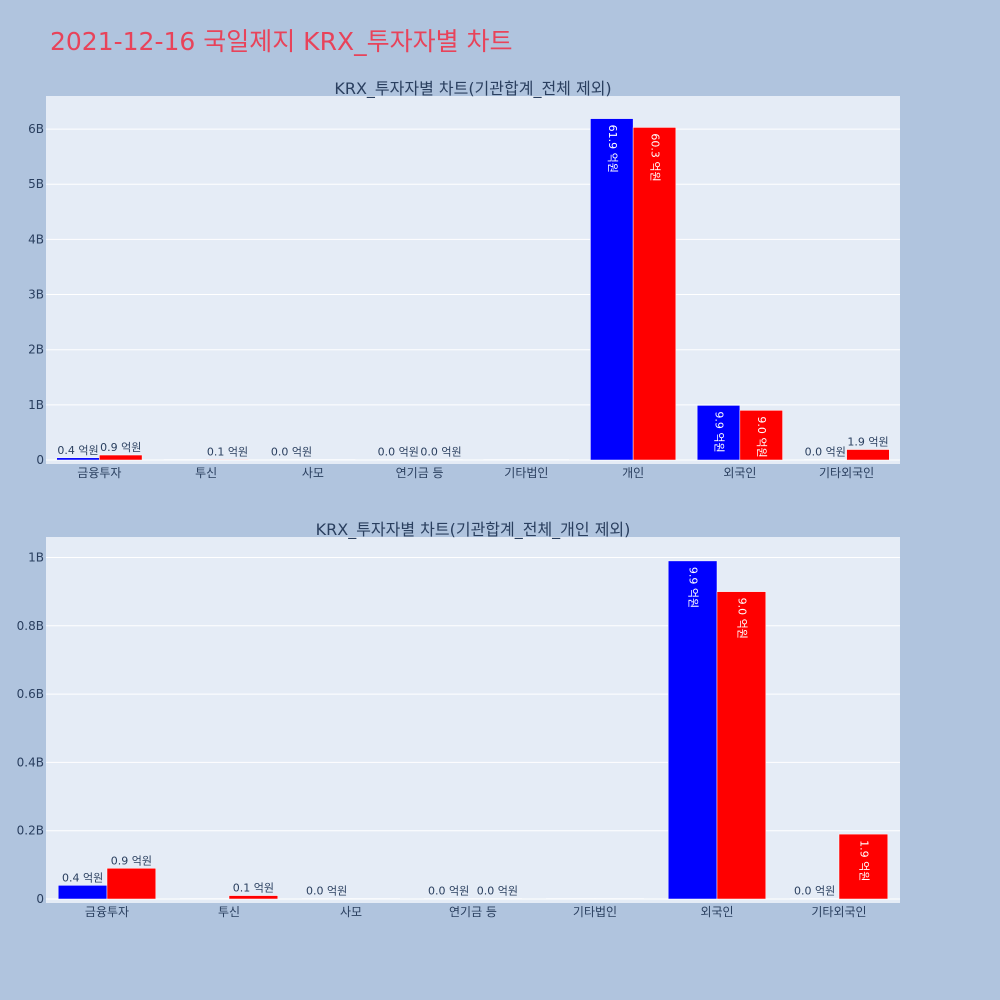 This screenshot has width=1000, height=1000. What do you see at coordinates (472, 89) in the screenshot?
I see `chart-title: KRX_투자자별 차트(기관합계_전체 제외)` at bounding box center [472, 89].